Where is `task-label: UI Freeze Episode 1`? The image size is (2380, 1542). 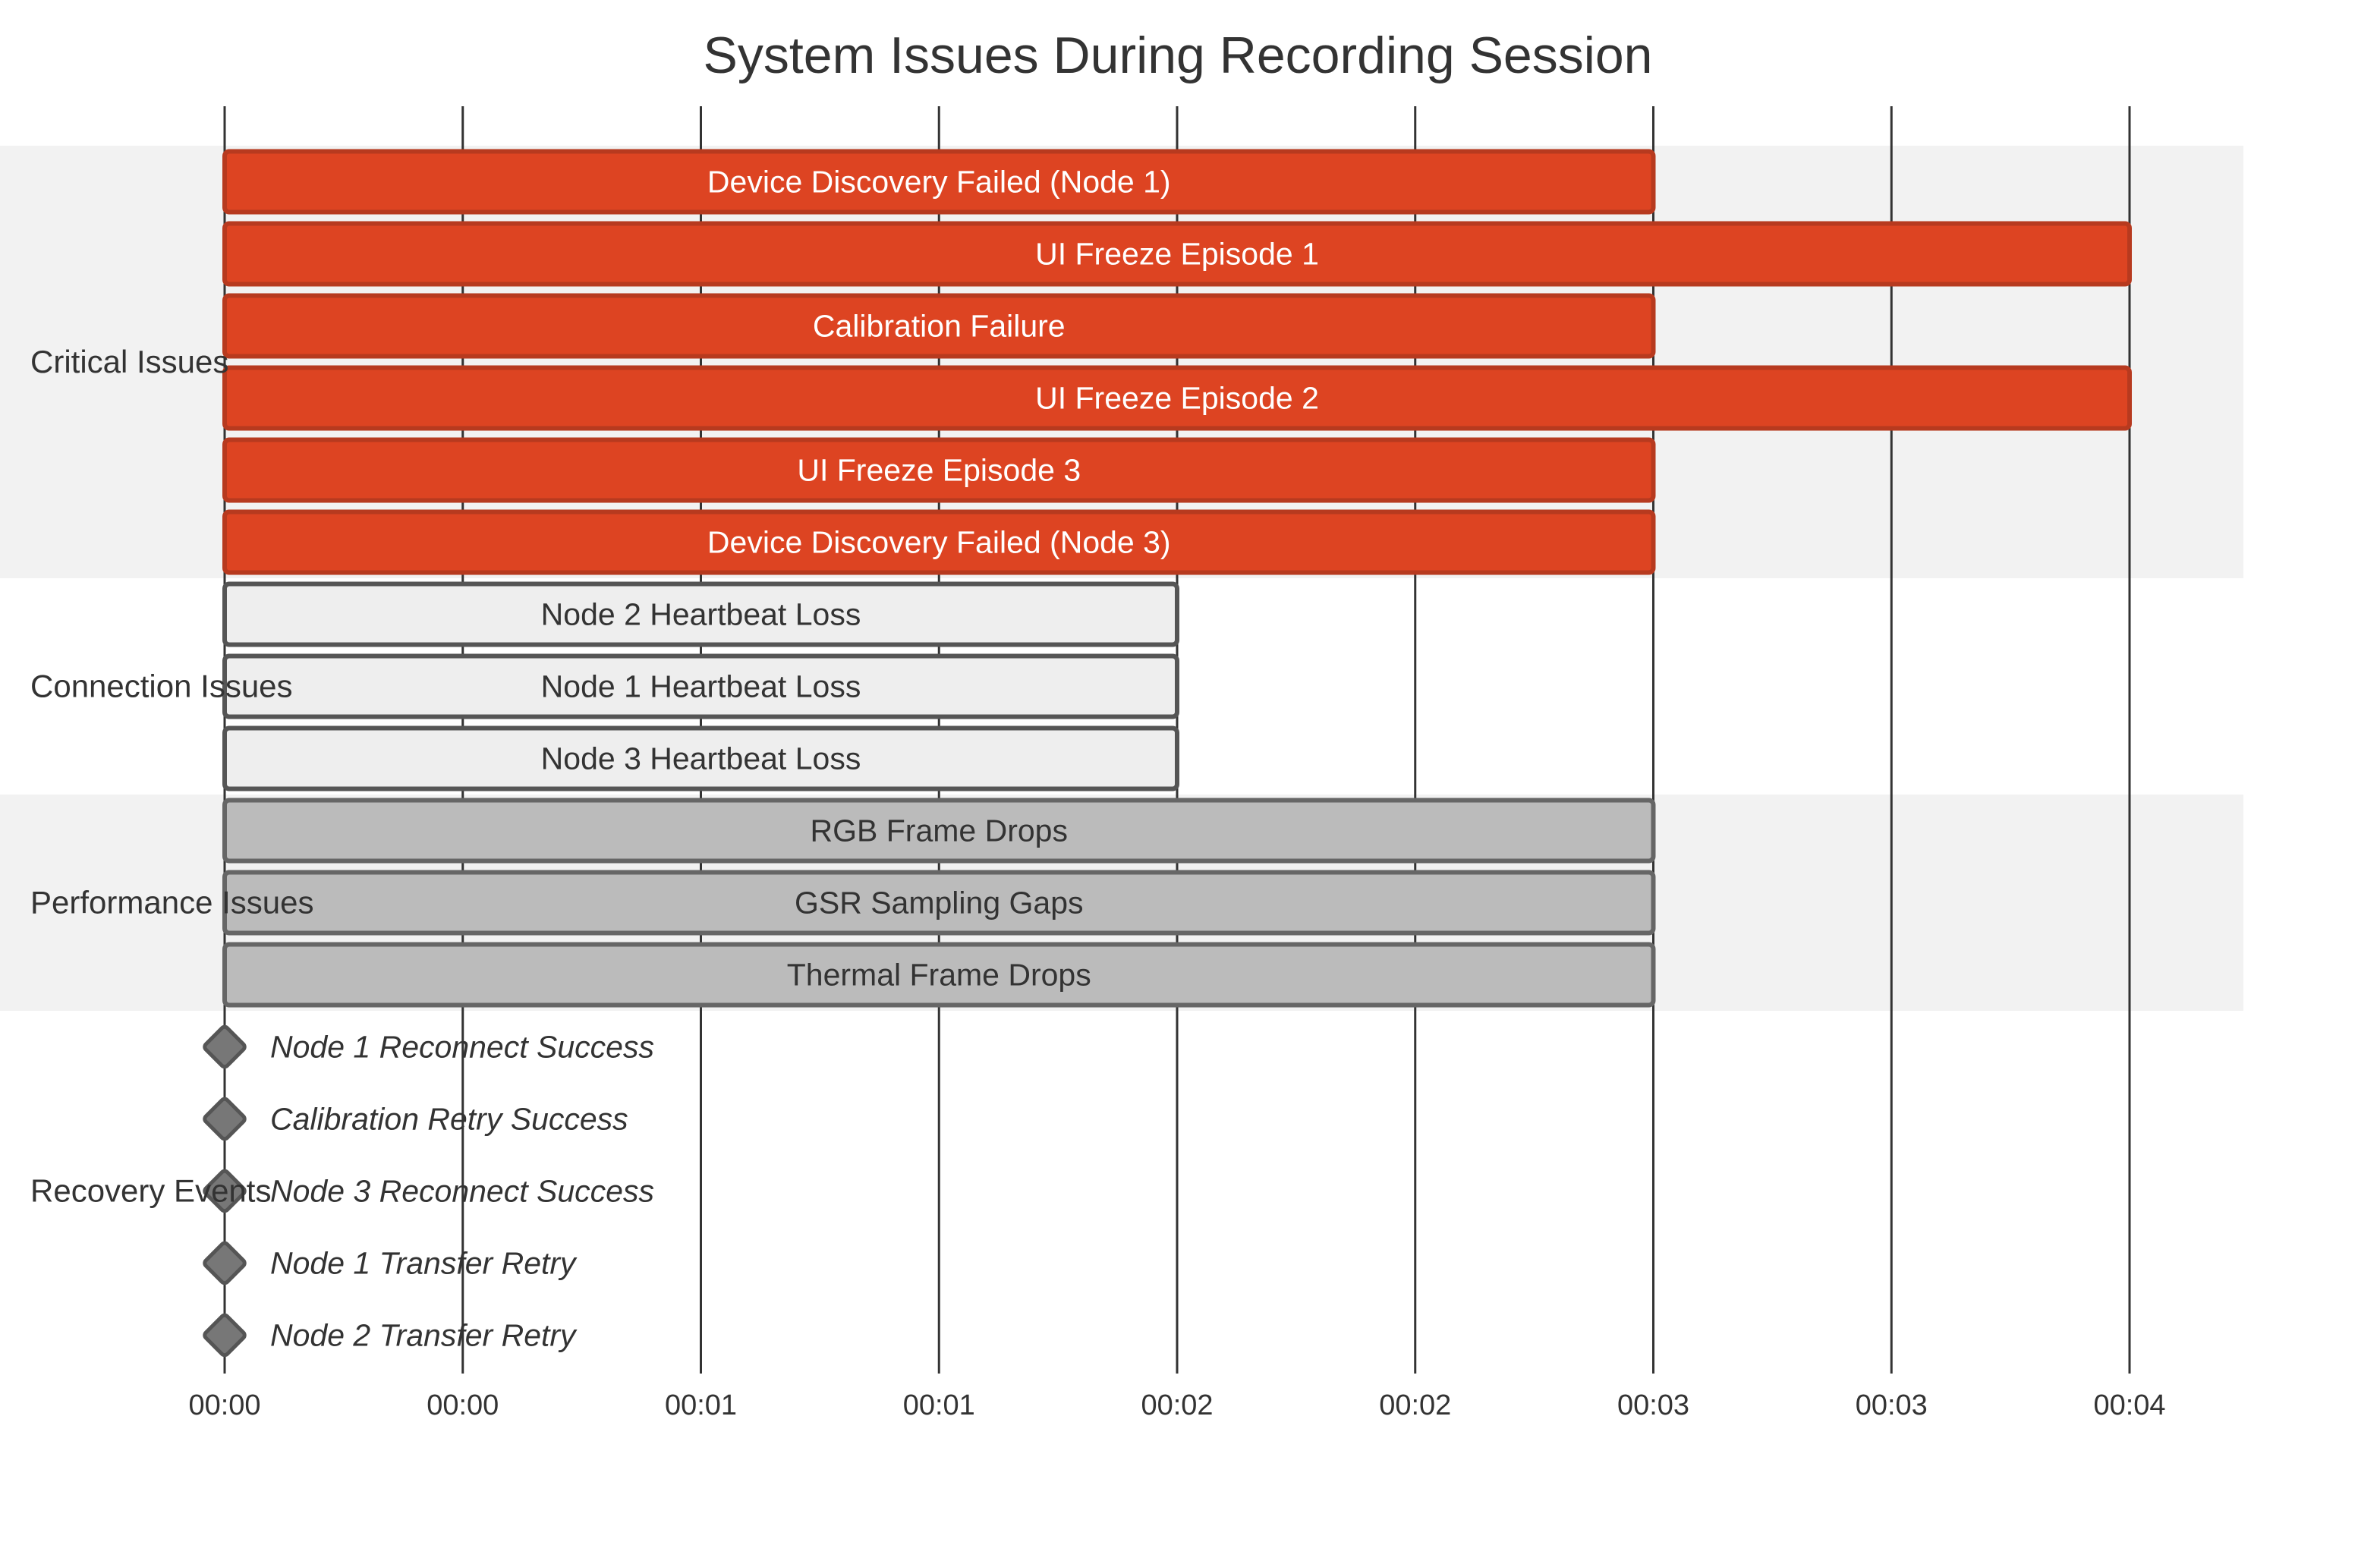
task-label: UI Freeze Episode 1 is located at coordinates (1177, 254).